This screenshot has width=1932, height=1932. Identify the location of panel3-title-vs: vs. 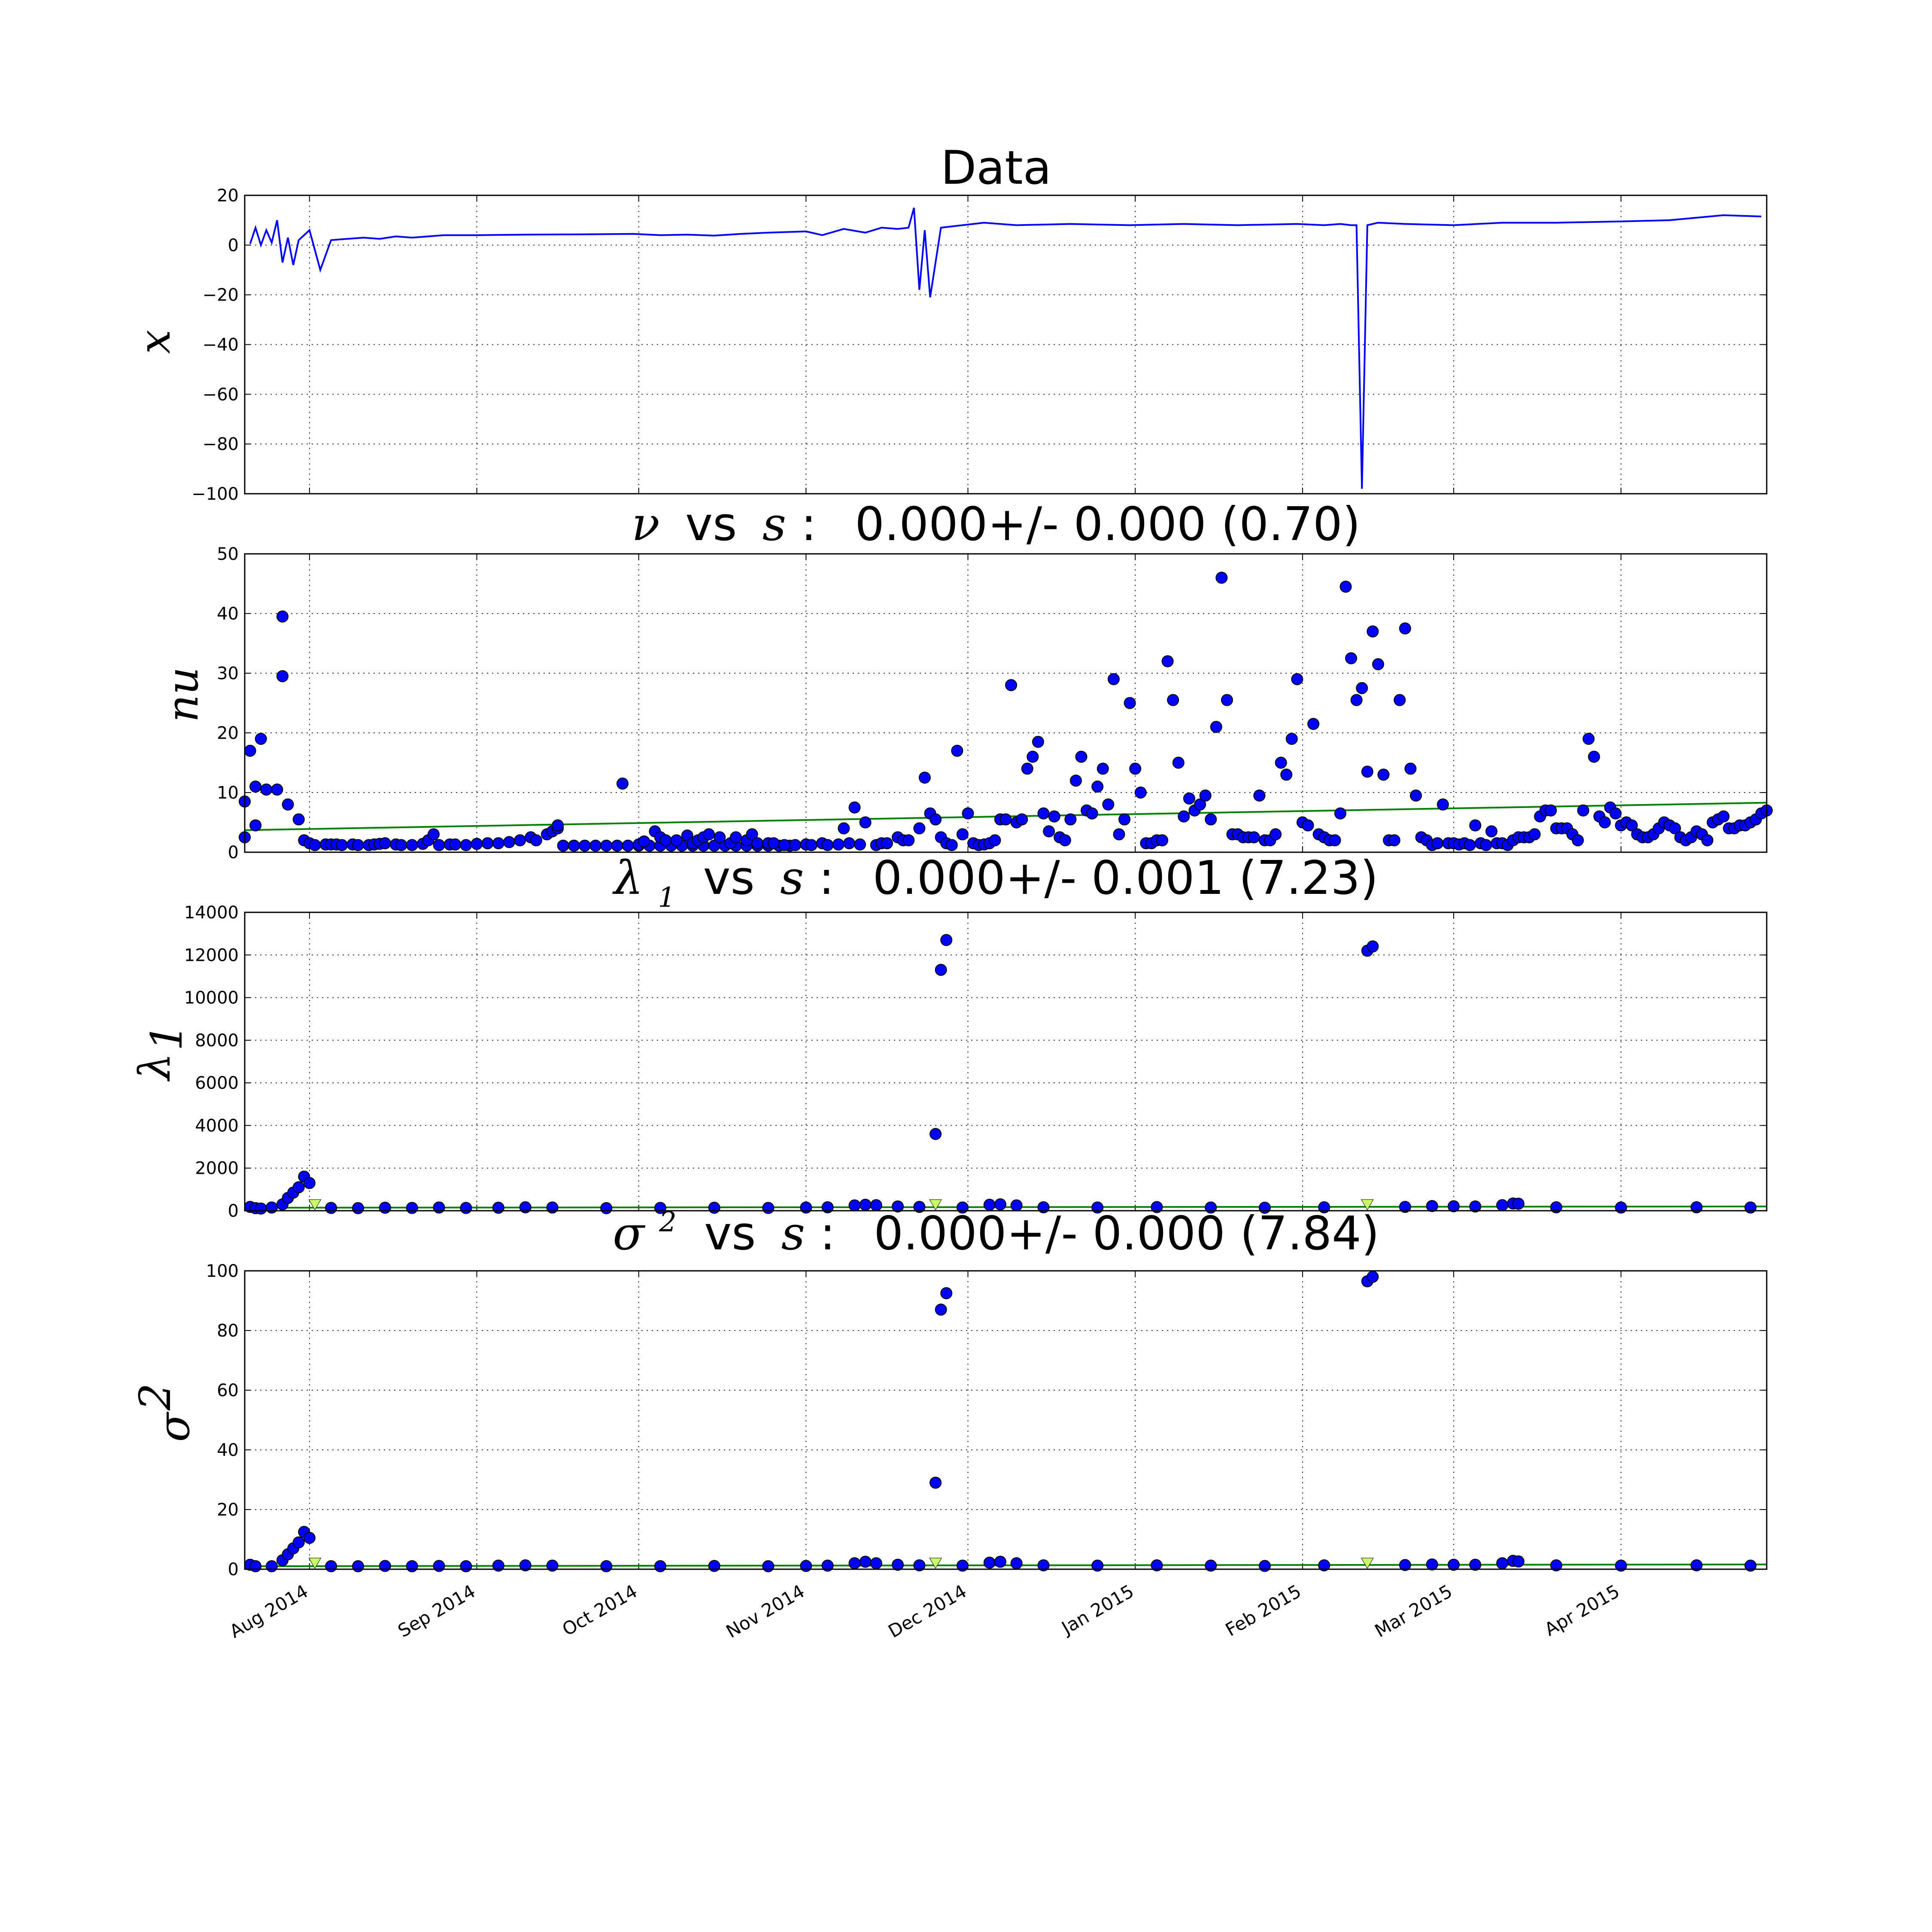
(729, 878).